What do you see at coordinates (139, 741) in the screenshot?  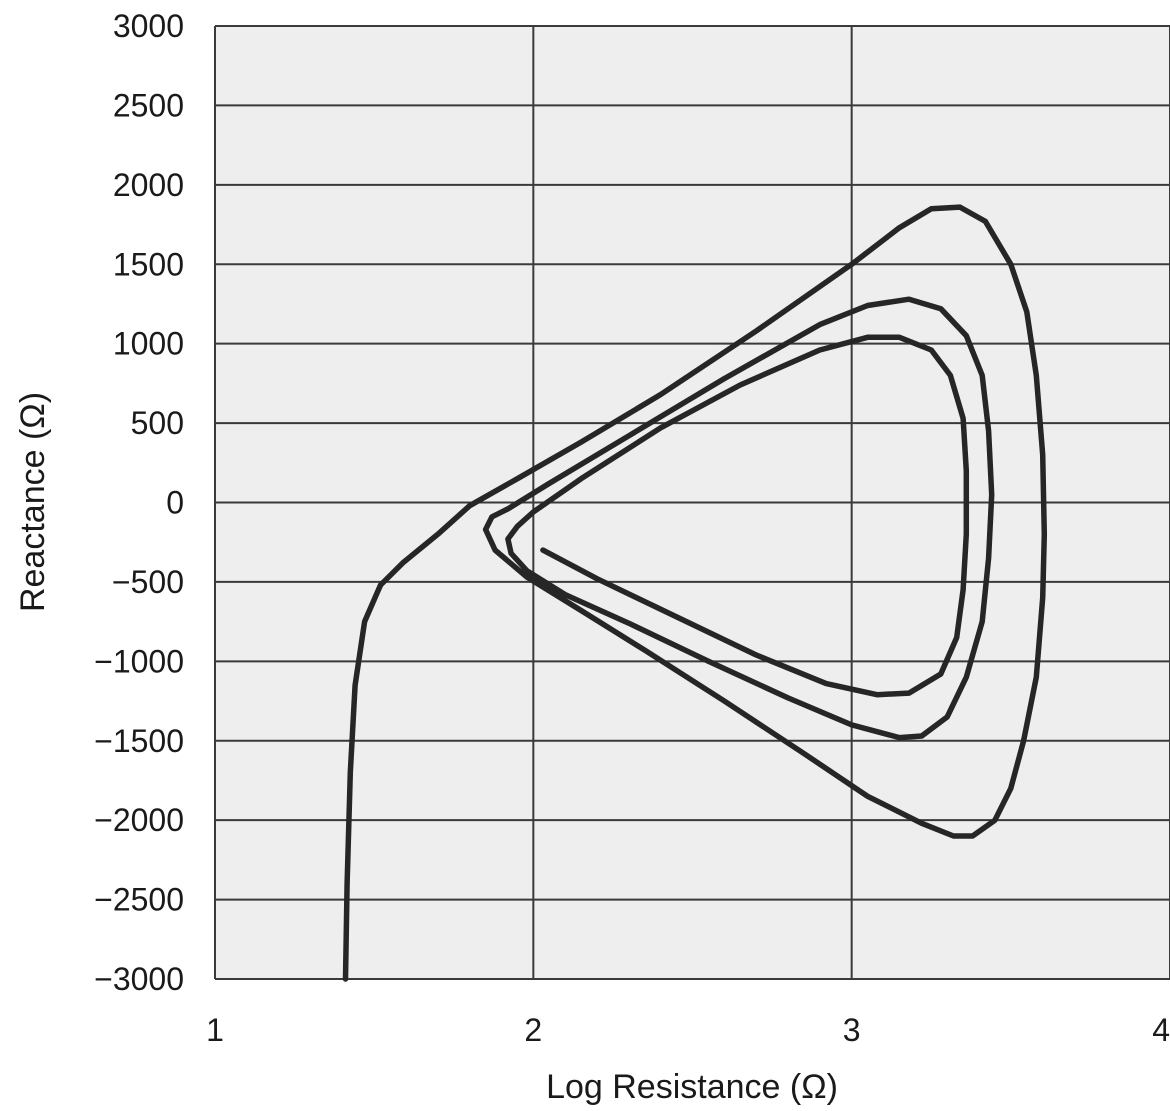 I see `y-tick-label: −1500` at bounding box center [139, 741].